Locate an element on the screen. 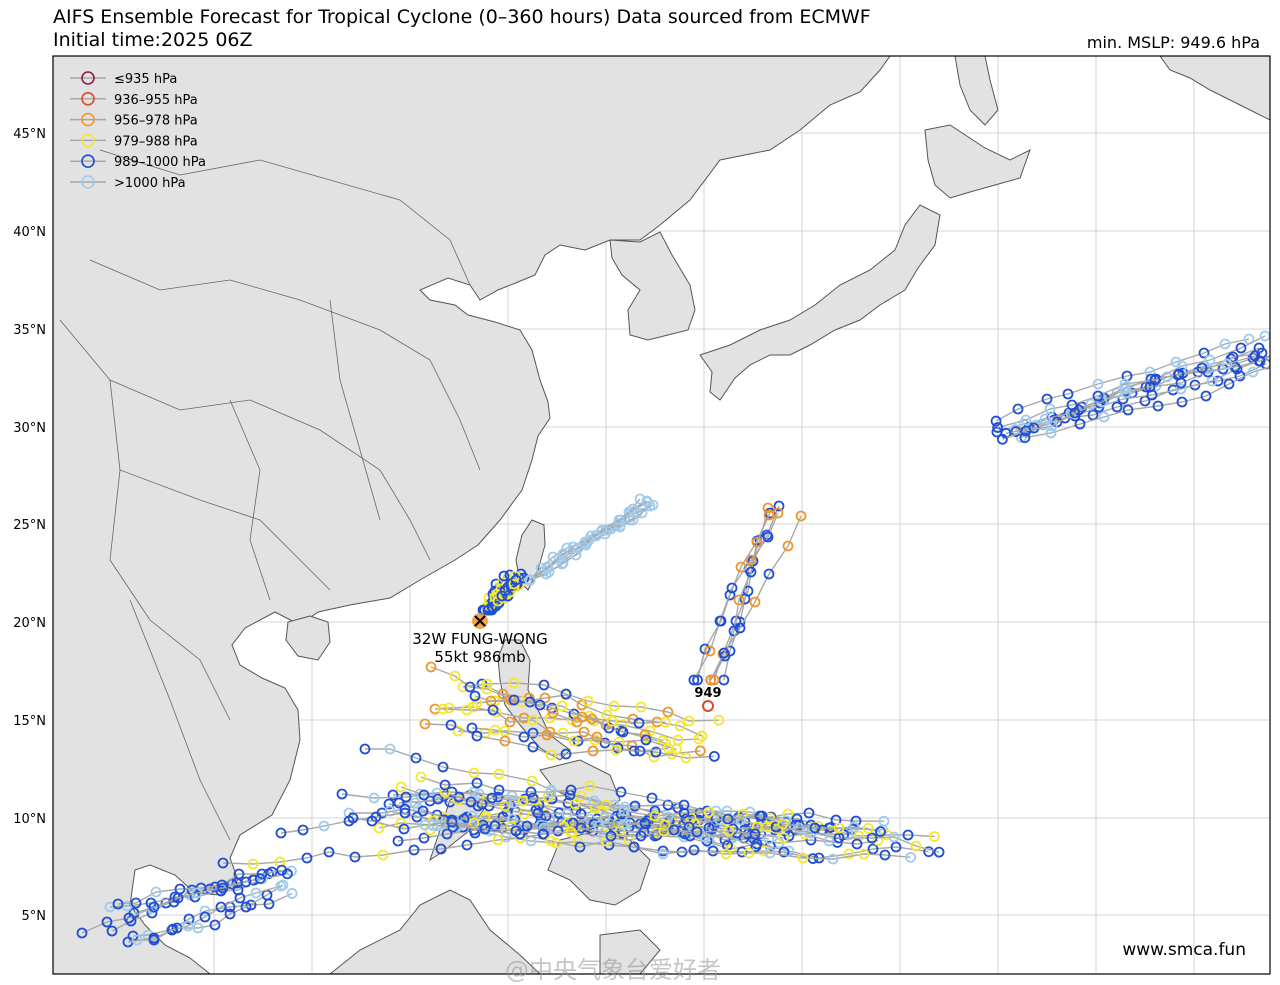  lat-label: 5°N is located at coordinates (34, 916).